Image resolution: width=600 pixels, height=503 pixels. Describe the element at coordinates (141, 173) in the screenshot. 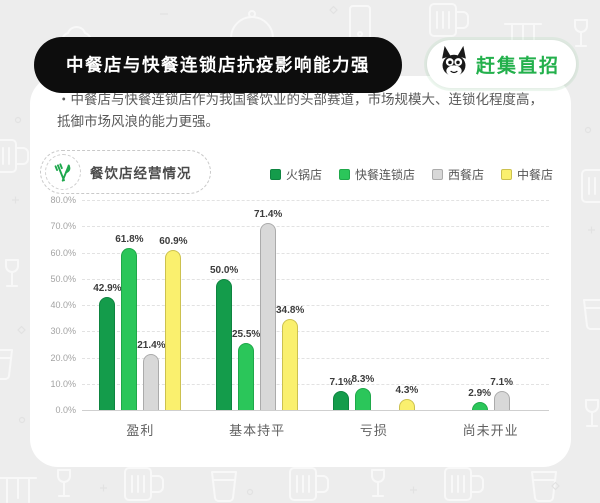

I see `chart-title: 餐饮店经营情况` at that location.